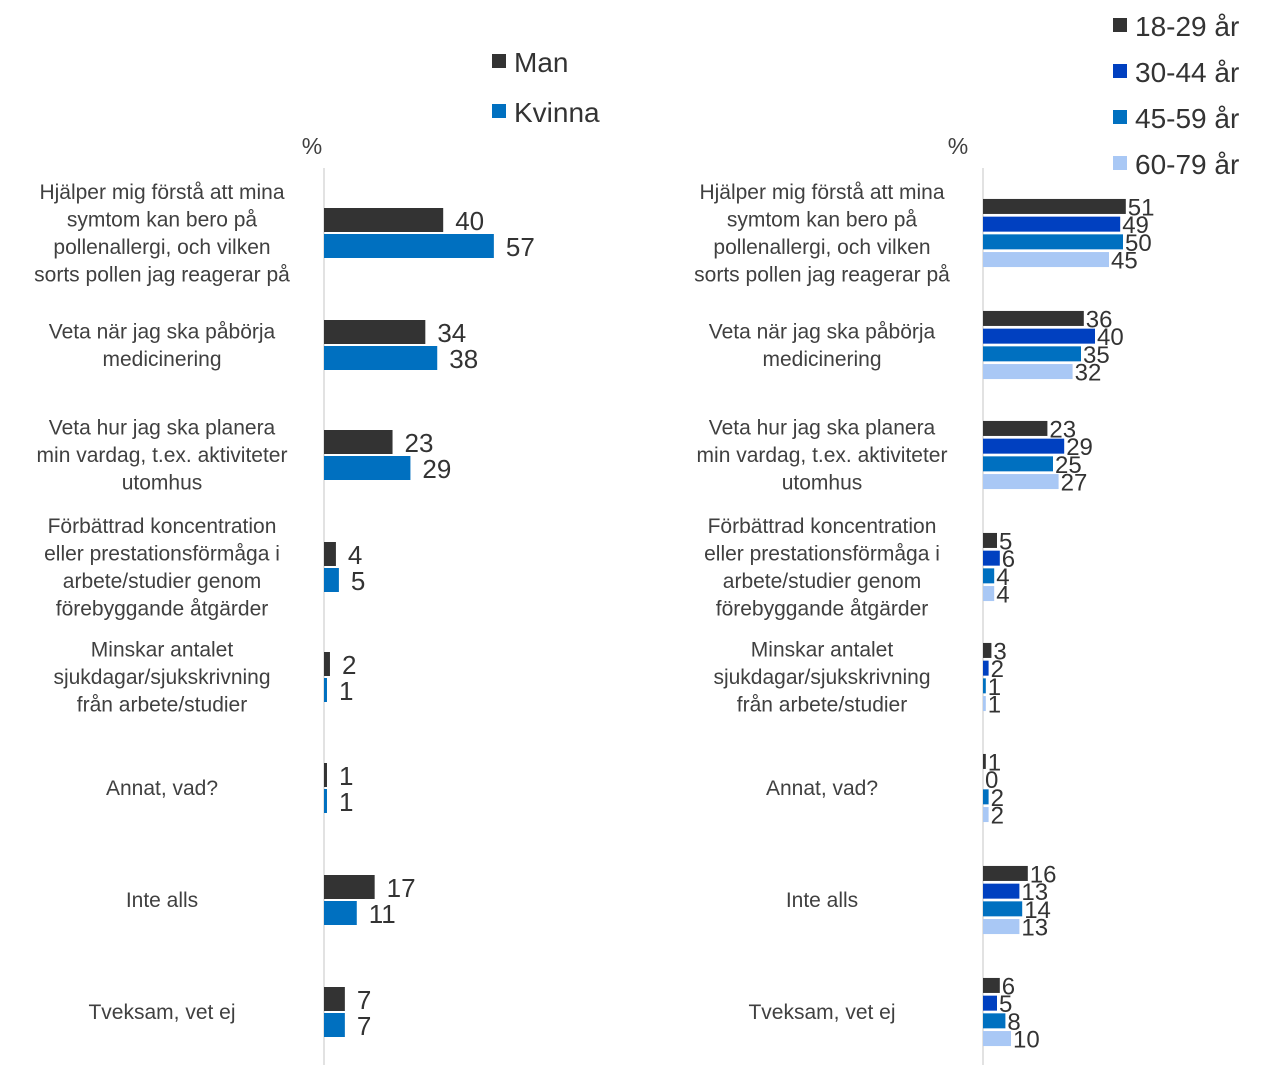  Describe the element at coordinates (822, 553) in the screenshot. I see `category-label-line: eller prestationsförmåga i` at that location.